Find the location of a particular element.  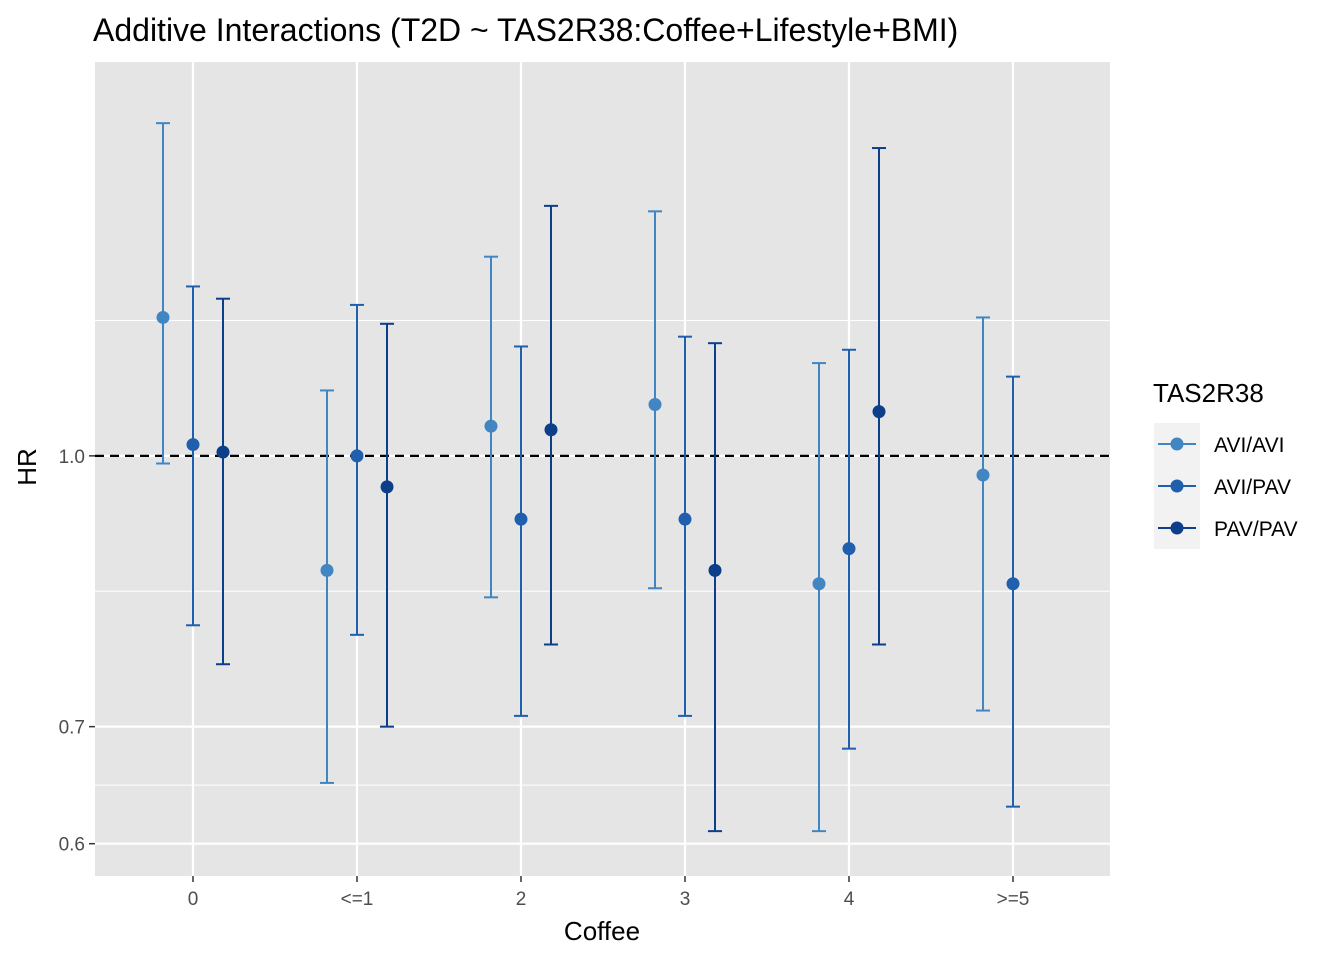

y-axis-tick-labels: 0.6 0.7 1.0 is located at coordinates (77, 651).